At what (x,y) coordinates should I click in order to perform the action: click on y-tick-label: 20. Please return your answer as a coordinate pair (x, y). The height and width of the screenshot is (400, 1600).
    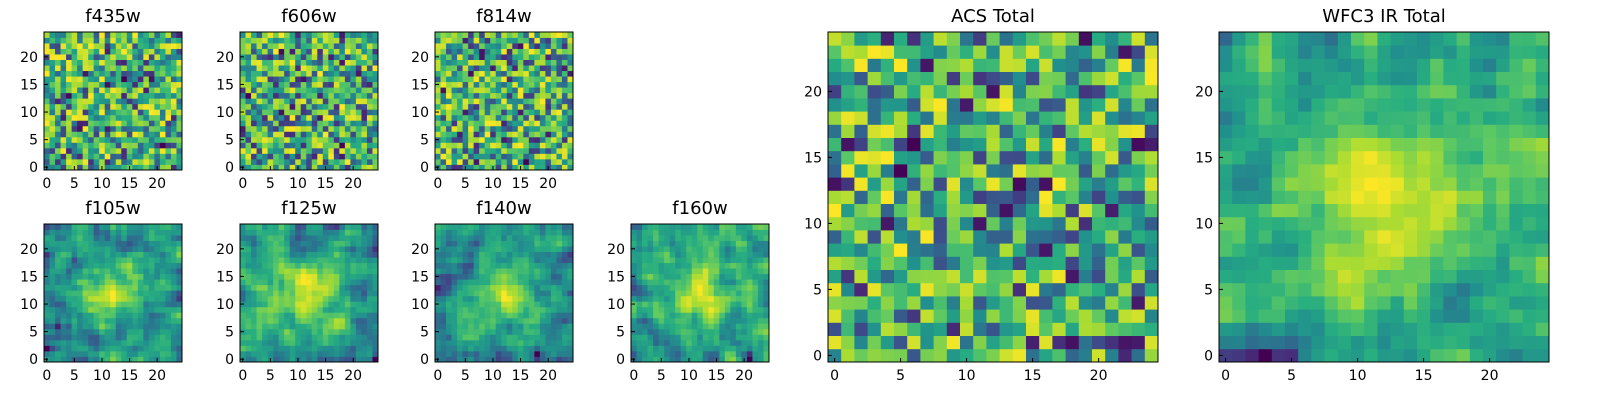
    Looking at the image, I should click on (29, 58).